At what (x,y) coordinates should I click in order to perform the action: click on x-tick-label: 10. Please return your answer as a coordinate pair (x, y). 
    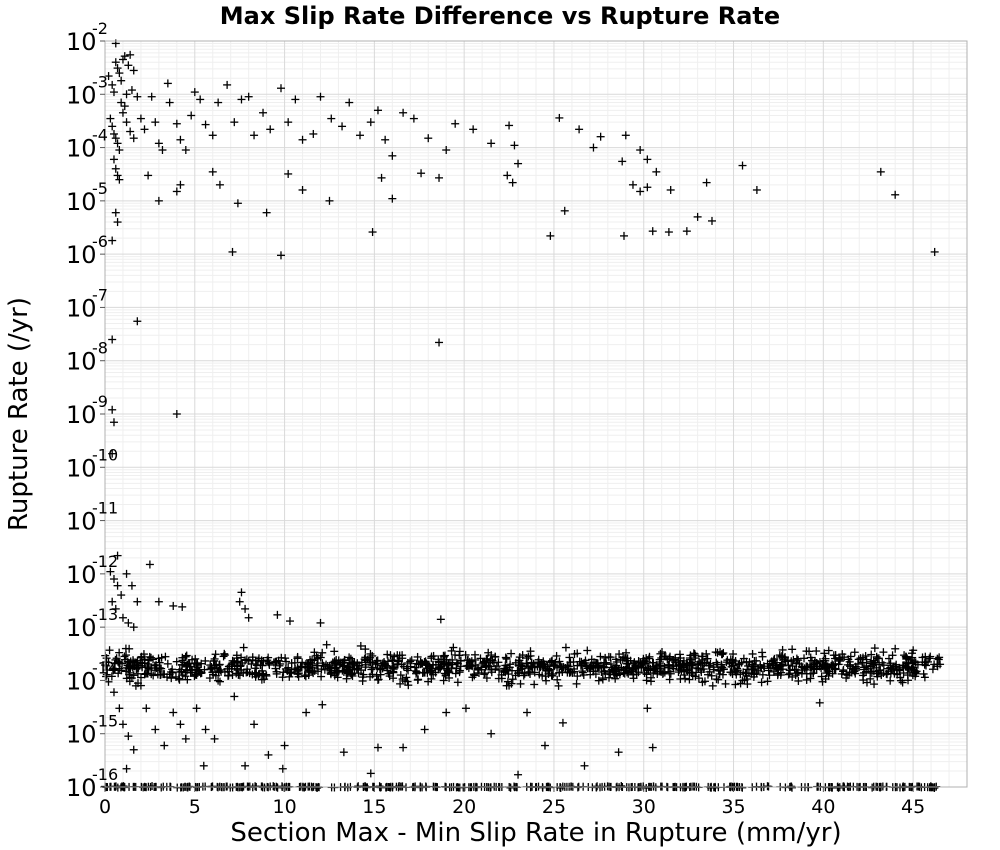
    Looking at the image, I should click on (284, 807).